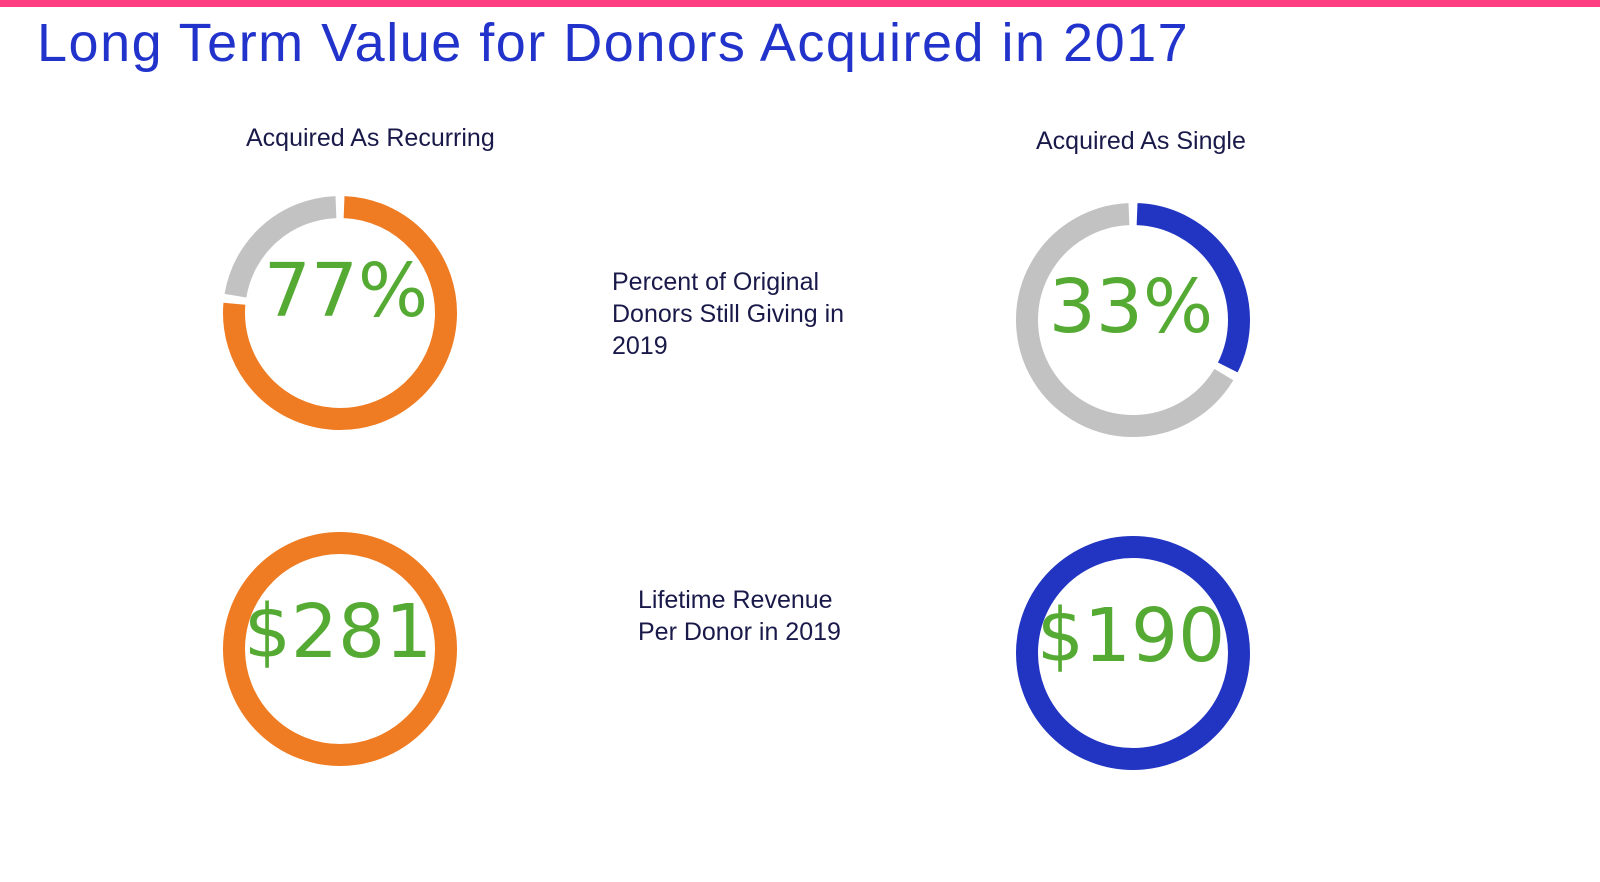  Describe the element at coordinates (1131, 307) in the screenshot. I see `donut-value-label: 33%` at that location.